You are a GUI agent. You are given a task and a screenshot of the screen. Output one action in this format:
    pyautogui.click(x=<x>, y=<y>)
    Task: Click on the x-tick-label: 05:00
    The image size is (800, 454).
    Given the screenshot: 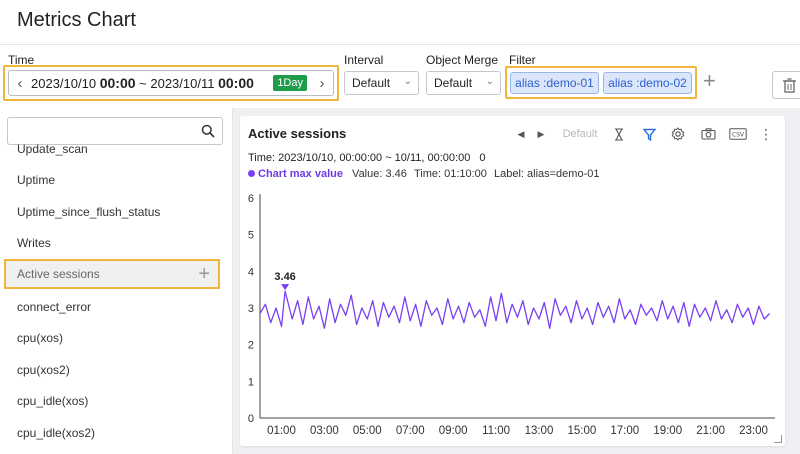 What is the action you would take?
    pyautogui.click(x=367, y=431)
    